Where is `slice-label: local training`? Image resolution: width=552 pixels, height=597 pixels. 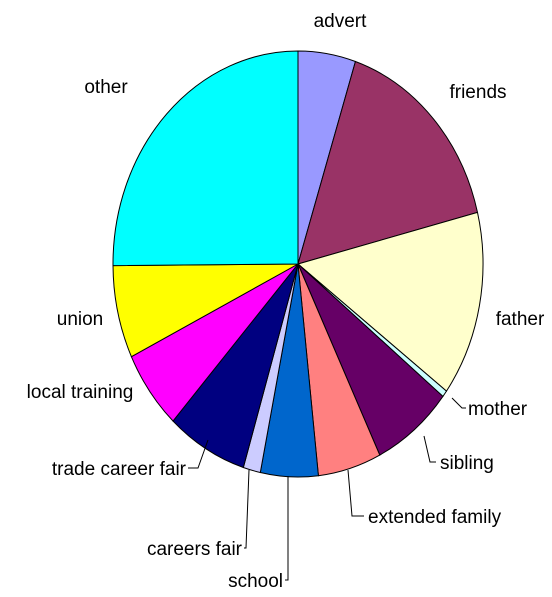 slice-label: local training is located at coordinates (80, 392).